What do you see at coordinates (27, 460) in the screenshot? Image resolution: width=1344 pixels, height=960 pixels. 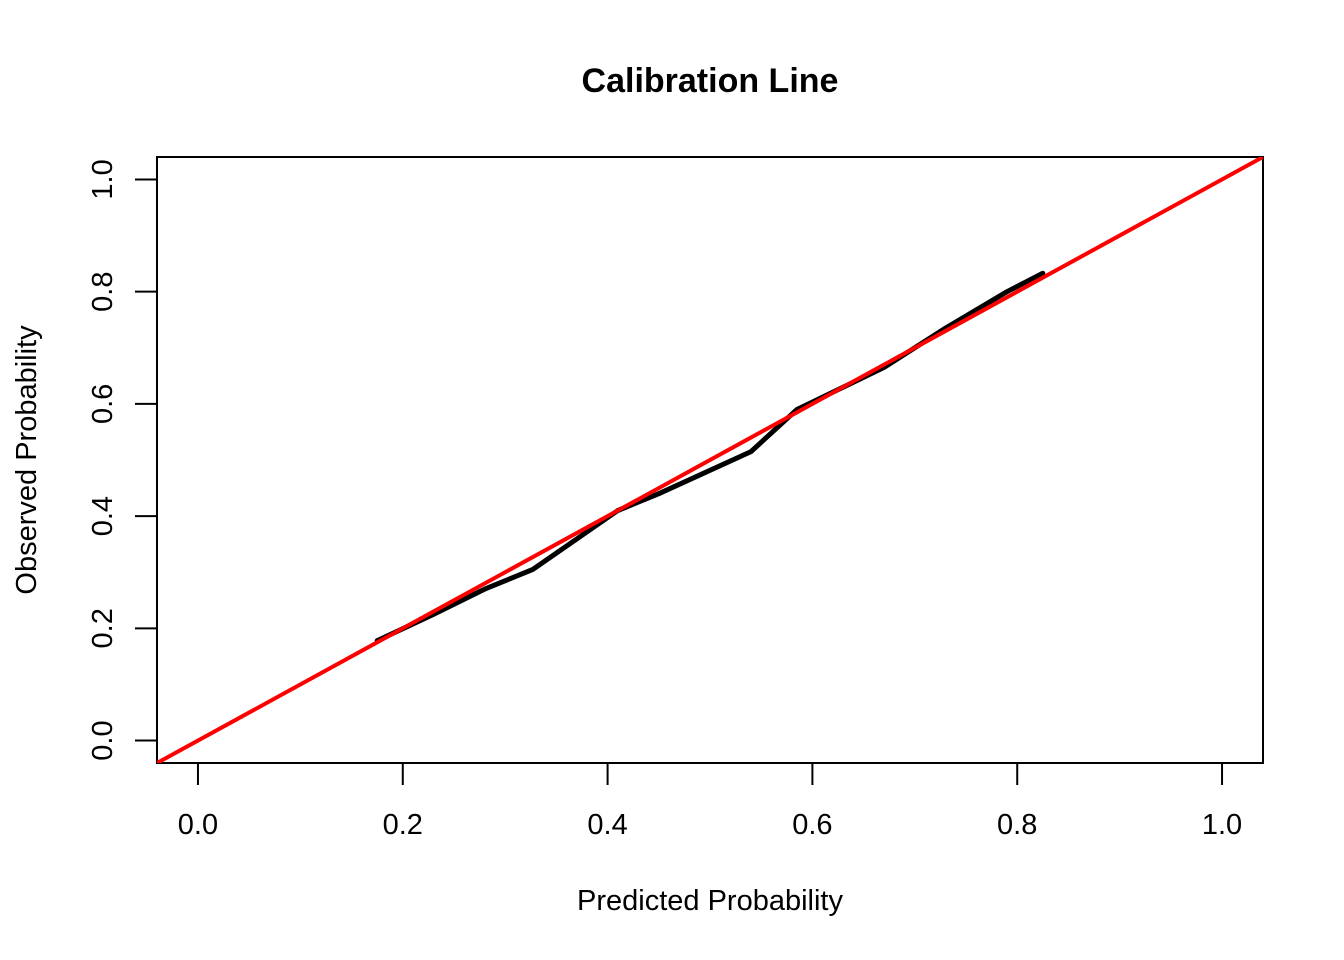 I see `y-axis-label: Observed Probability` at bounding box center [27, 460].